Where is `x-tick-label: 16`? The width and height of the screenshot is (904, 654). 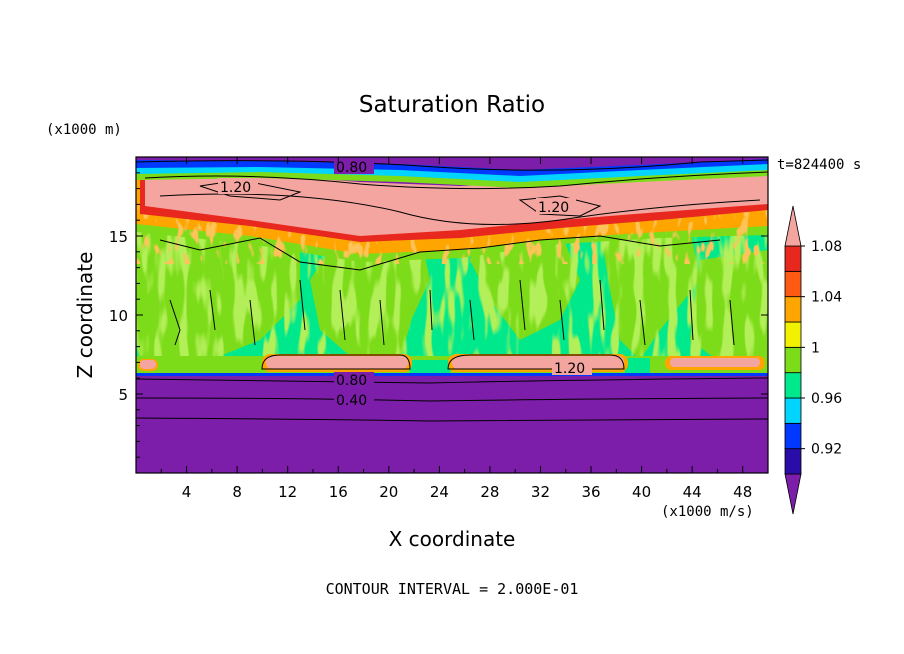 x-tick-label: 16 is located at coordinates (338, 492).